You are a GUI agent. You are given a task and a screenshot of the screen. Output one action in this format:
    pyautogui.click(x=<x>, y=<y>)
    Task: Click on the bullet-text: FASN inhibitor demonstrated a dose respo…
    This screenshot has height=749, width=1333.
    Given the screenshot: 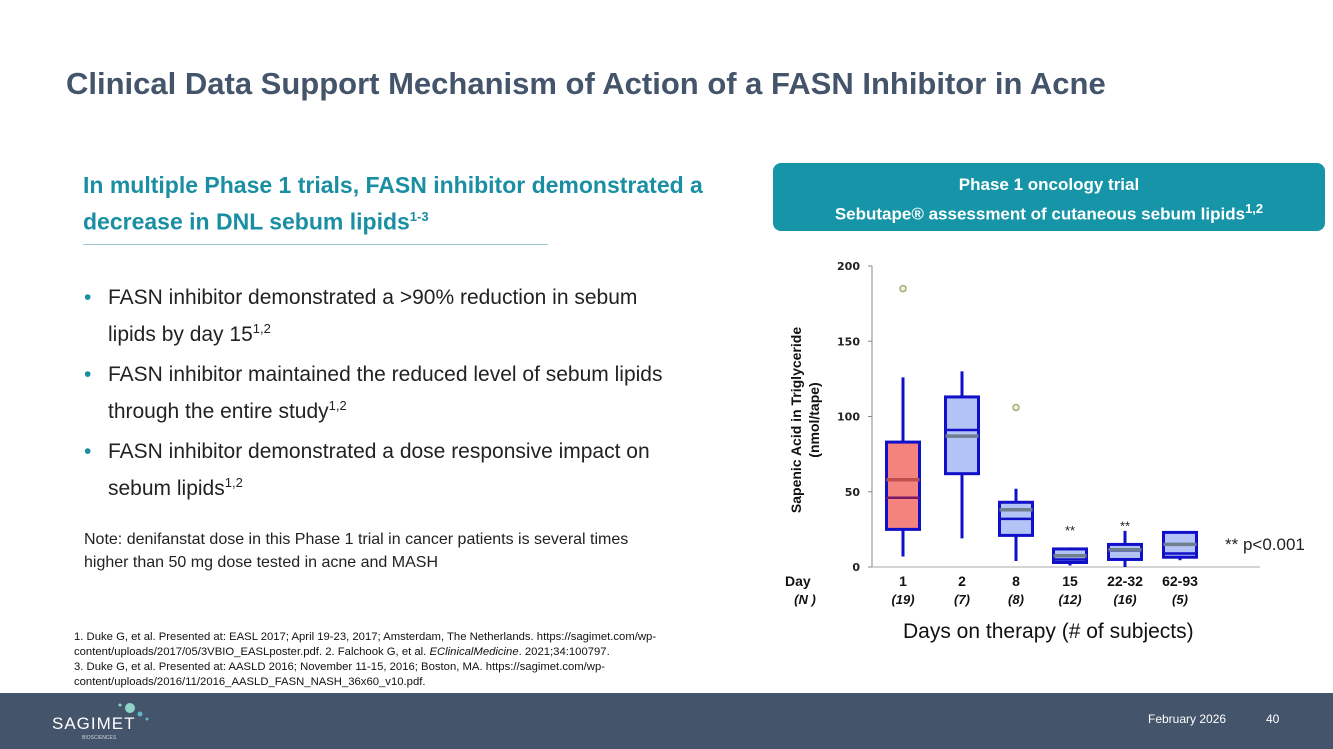 What is the action you would take?
    pyautogui.click(x=379, y=470)
    